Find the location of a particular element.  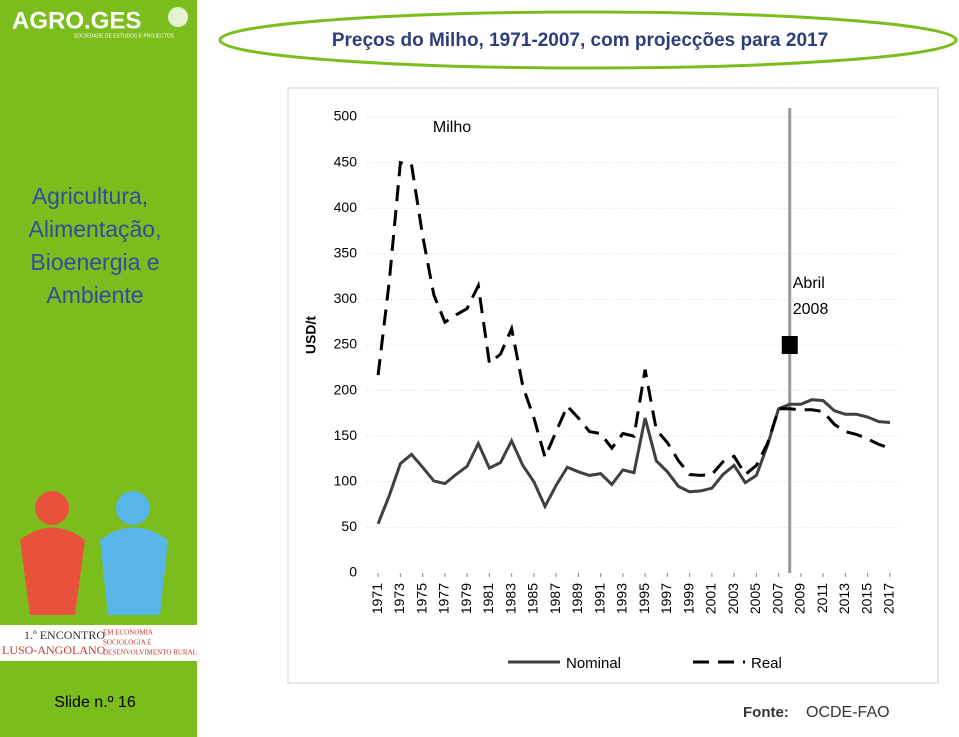

x-tick-label: 1999 is located at coordinates (688, 598).